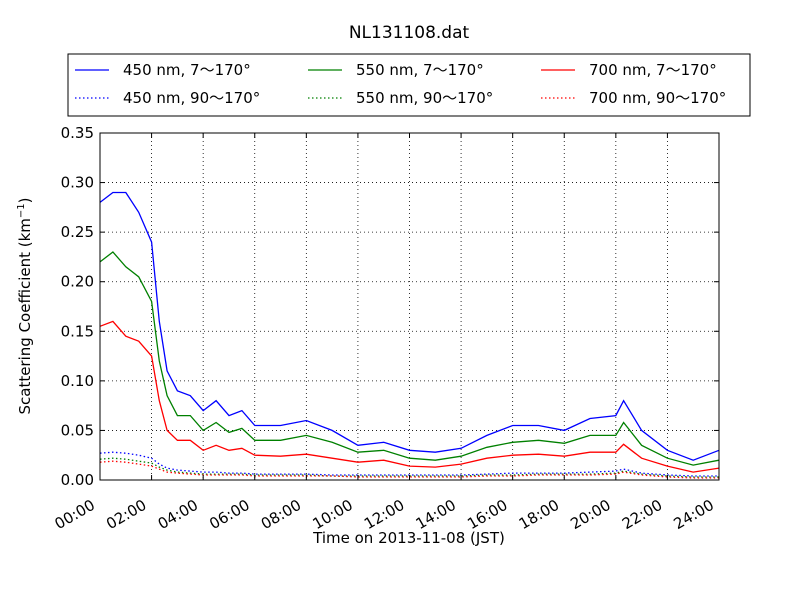 This screenshot has height=600, width=800. Describe the element at coordinates (126, 514) in the screenshot. I see `x-tick-label: 02:00` at that location.